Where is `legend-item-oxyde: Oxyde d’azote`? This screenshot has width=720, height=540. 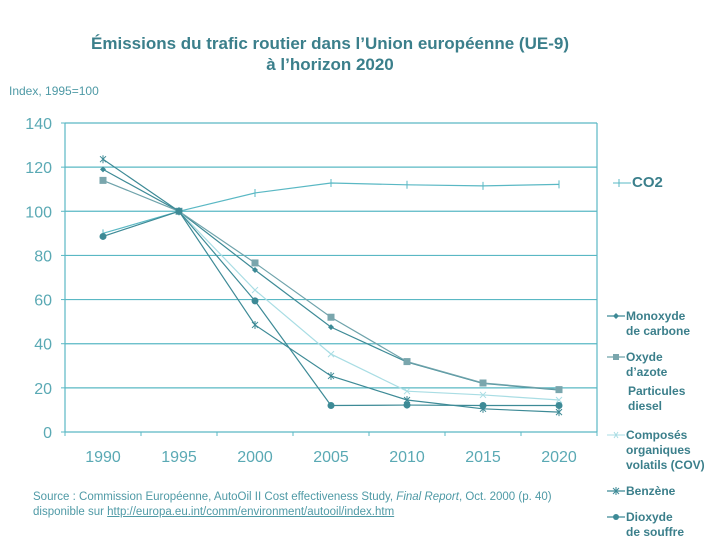 legend-item-oxyde: Oxyde d’azote is located at coordinates (636, 365).